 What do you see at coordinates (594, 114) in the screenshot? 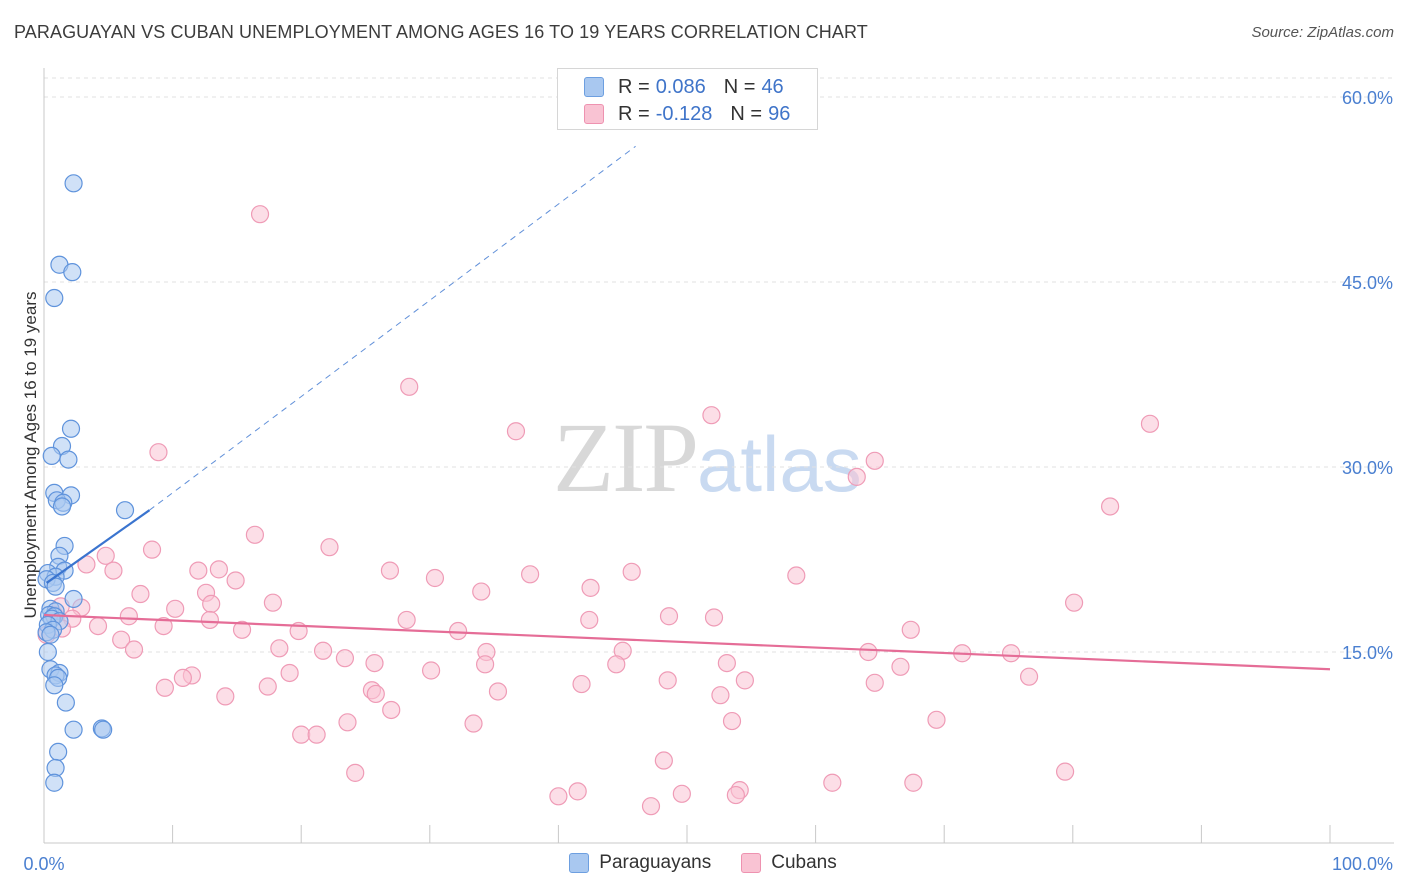
I see `legend-swatch-cubans` at bounding box center [594, 114].